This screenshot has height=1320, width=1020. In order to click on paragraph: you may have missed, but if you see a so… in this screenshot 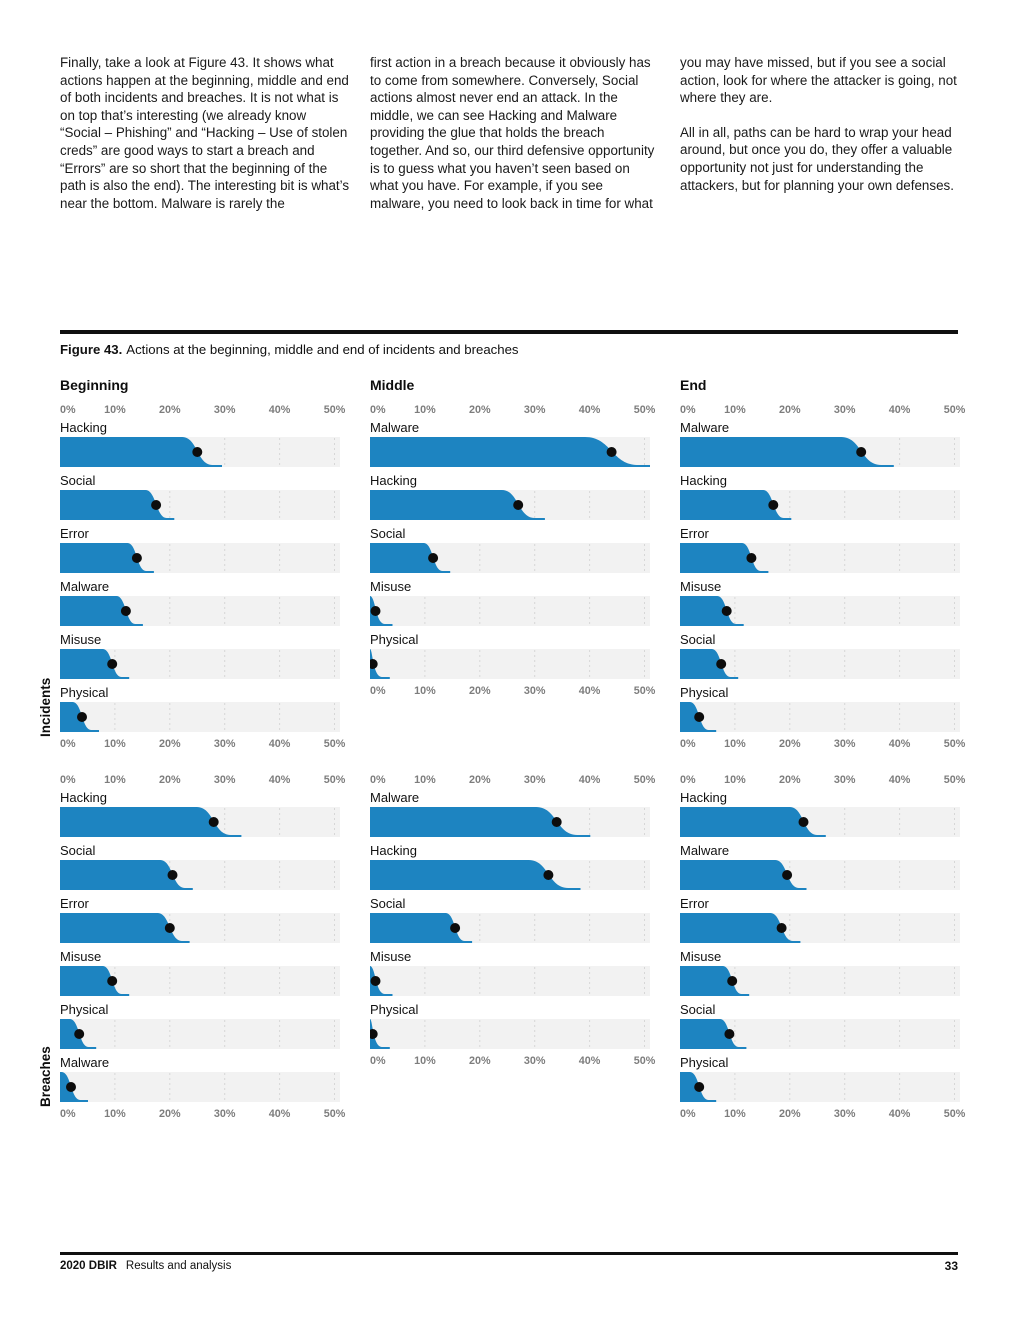, I will do `click(818, 80)`.